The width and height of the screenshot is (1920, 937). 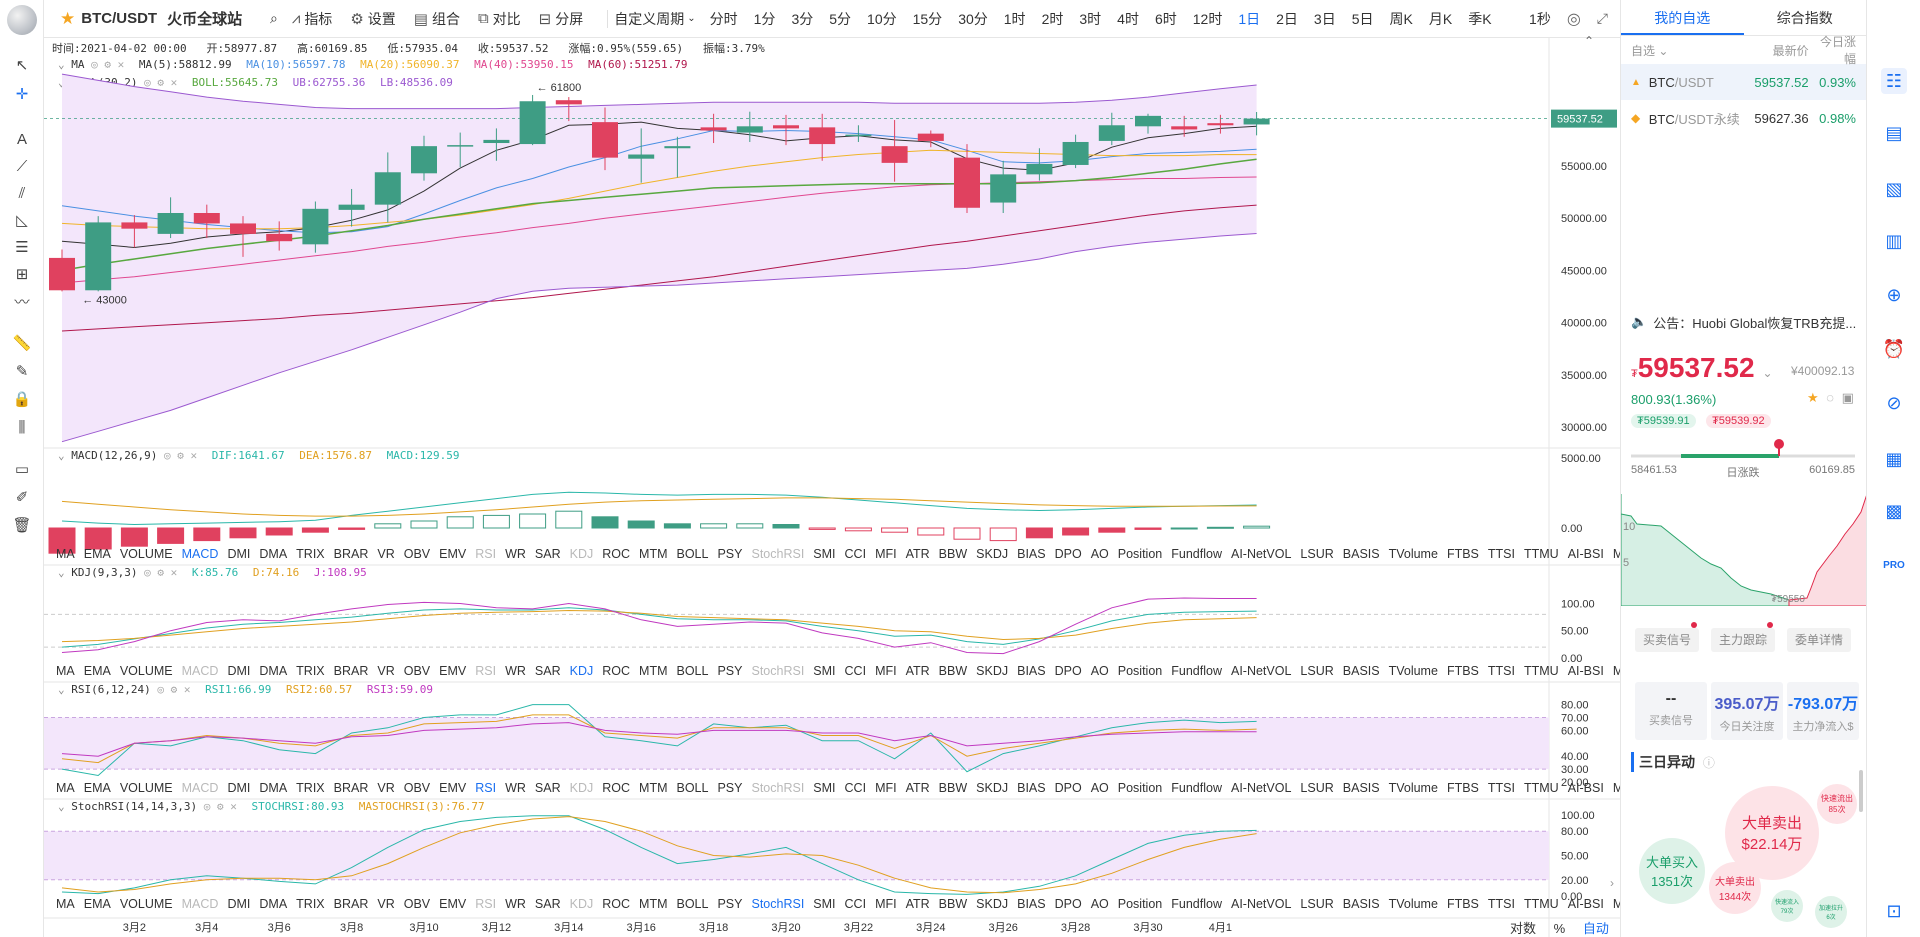 I want to click on market-overview-icon: ▤, so click(x=1894, y=132).